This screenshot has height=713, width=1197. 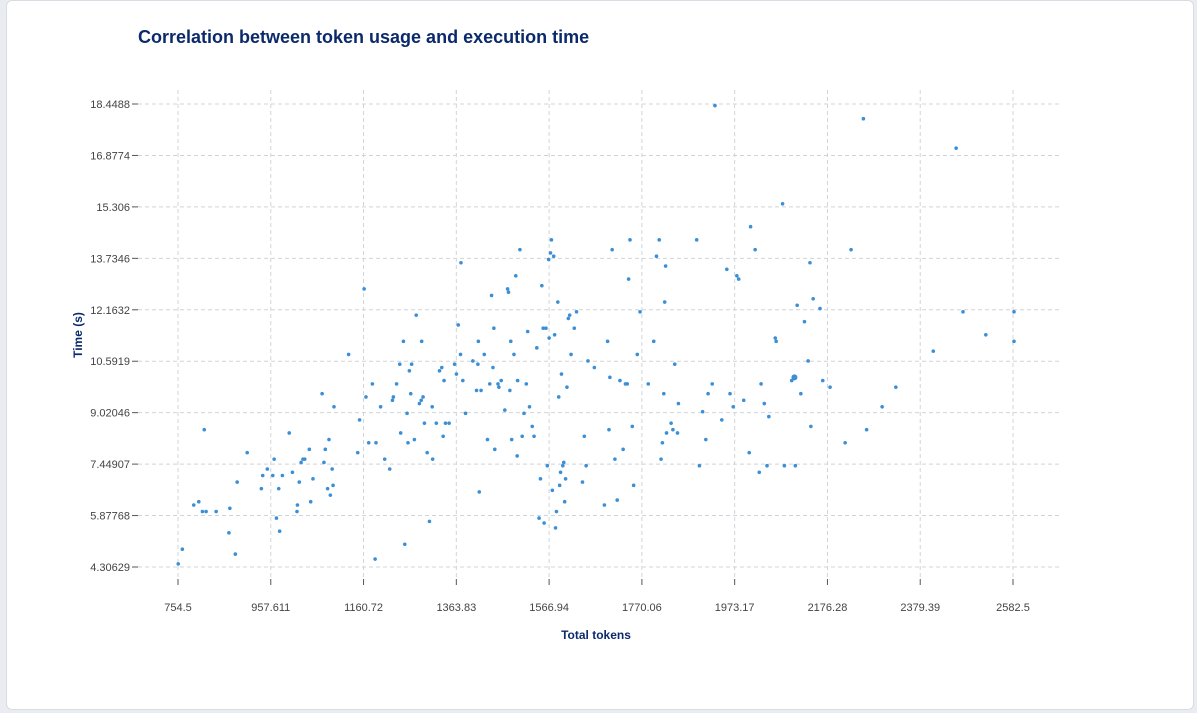 I want to click on x-tick-label: 1770.06, so click(x=642, y=608).